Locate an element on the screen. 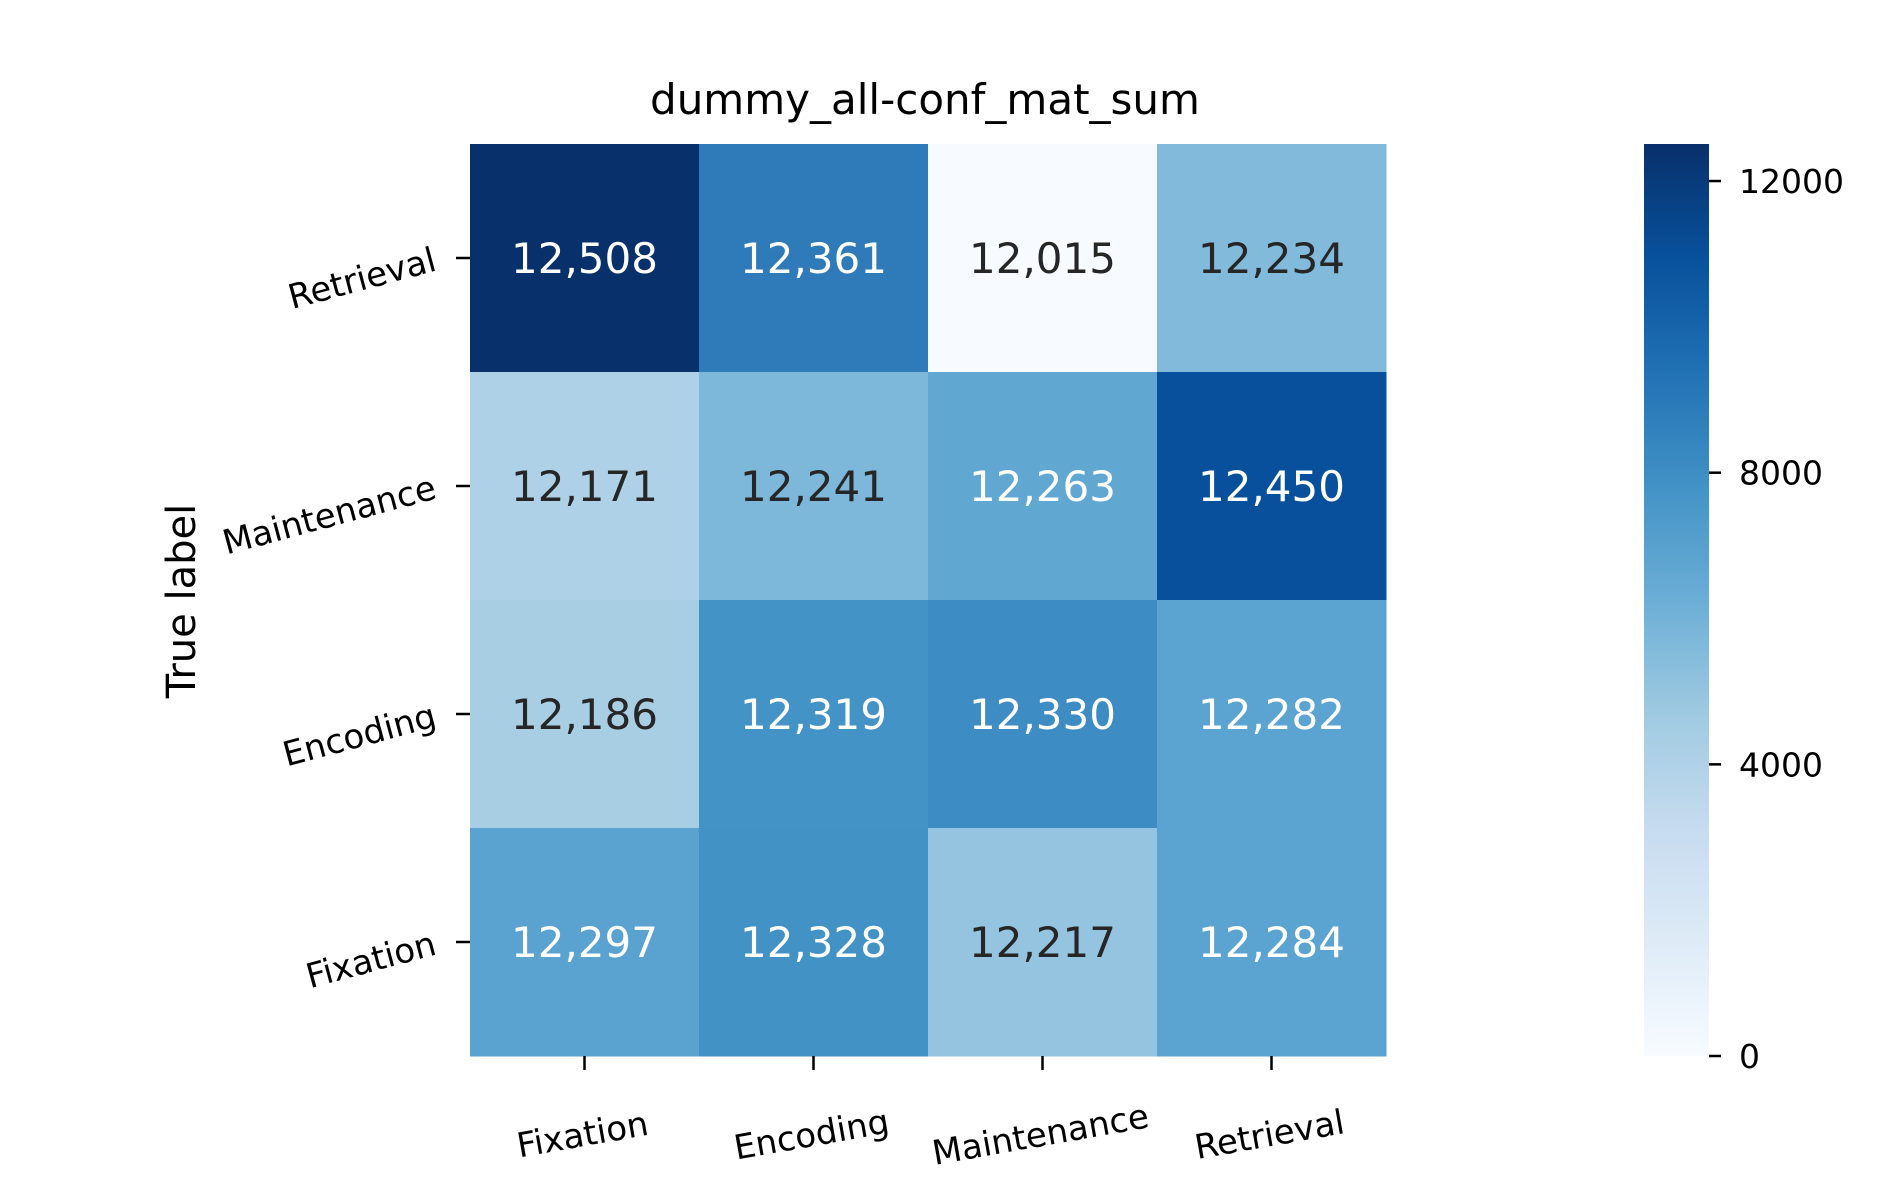 The width and height of the screenshot is (1889, 1181). x-axis: Fixation Encoding Maintenance Retrieval is located at coordinates (931, 1115).